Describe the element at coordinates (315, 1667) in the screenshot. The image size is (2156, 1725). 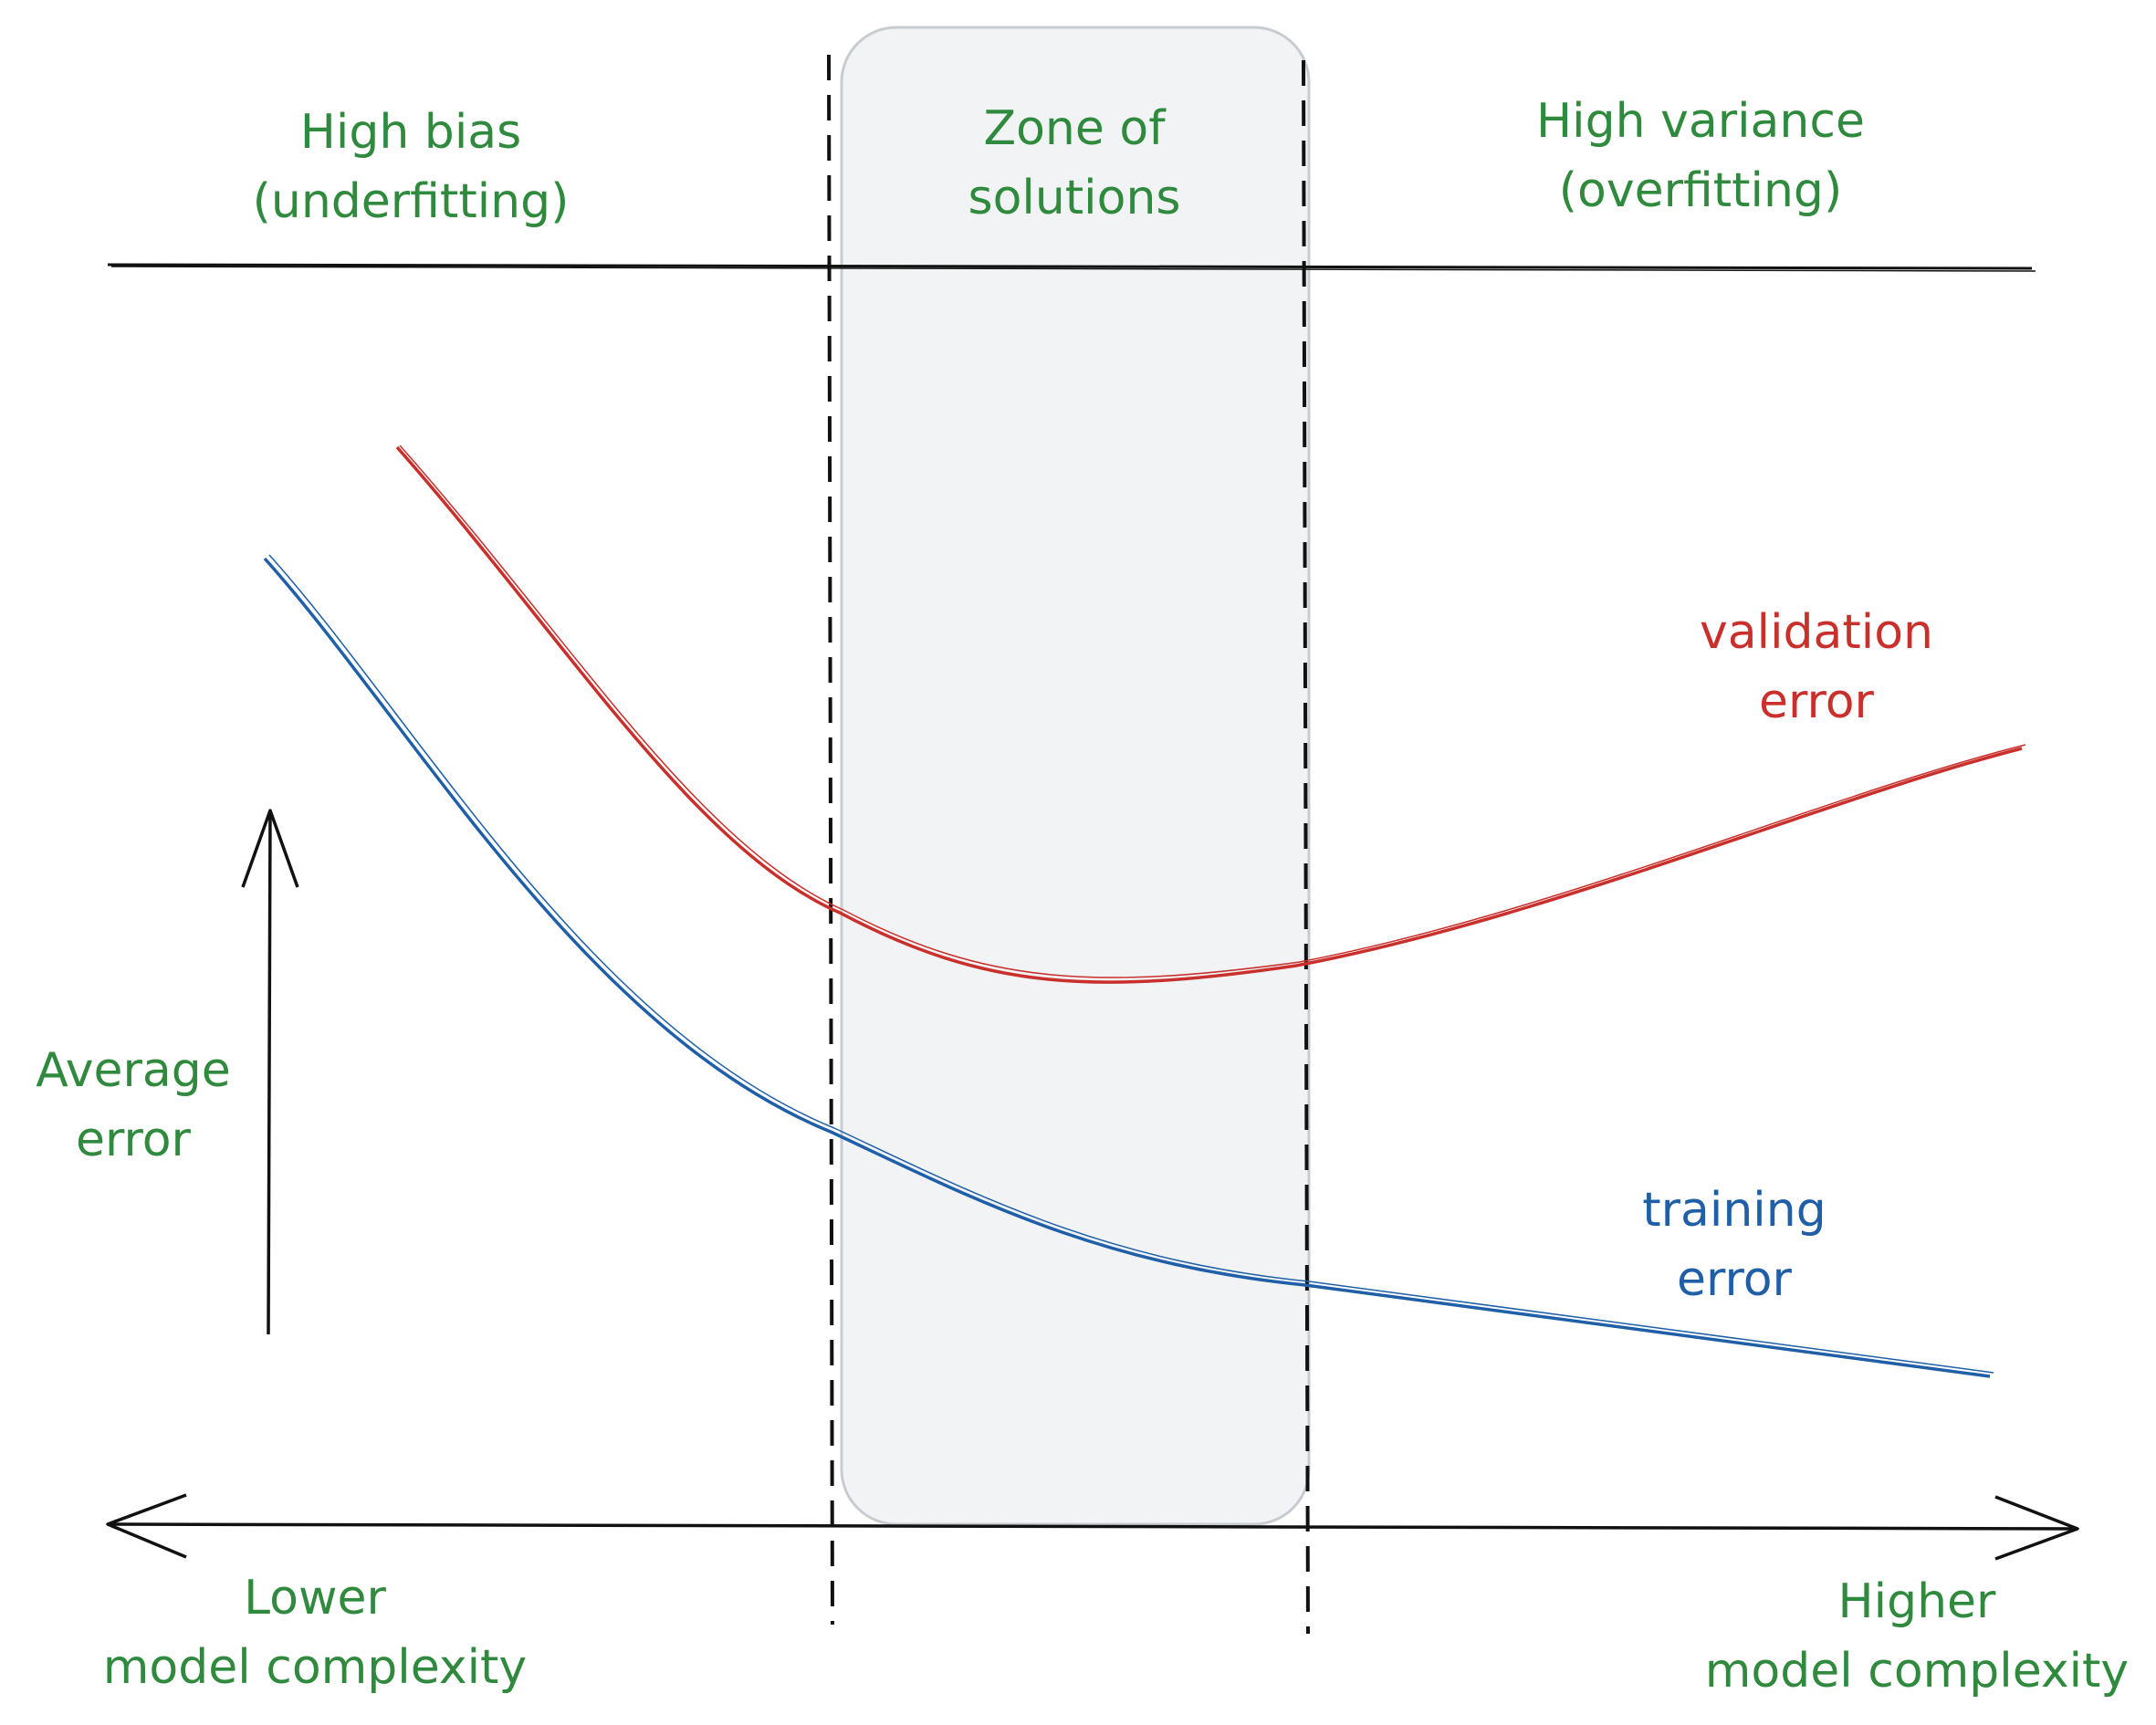
I see `lower-complexity-label-line2: model complexity` at that location.